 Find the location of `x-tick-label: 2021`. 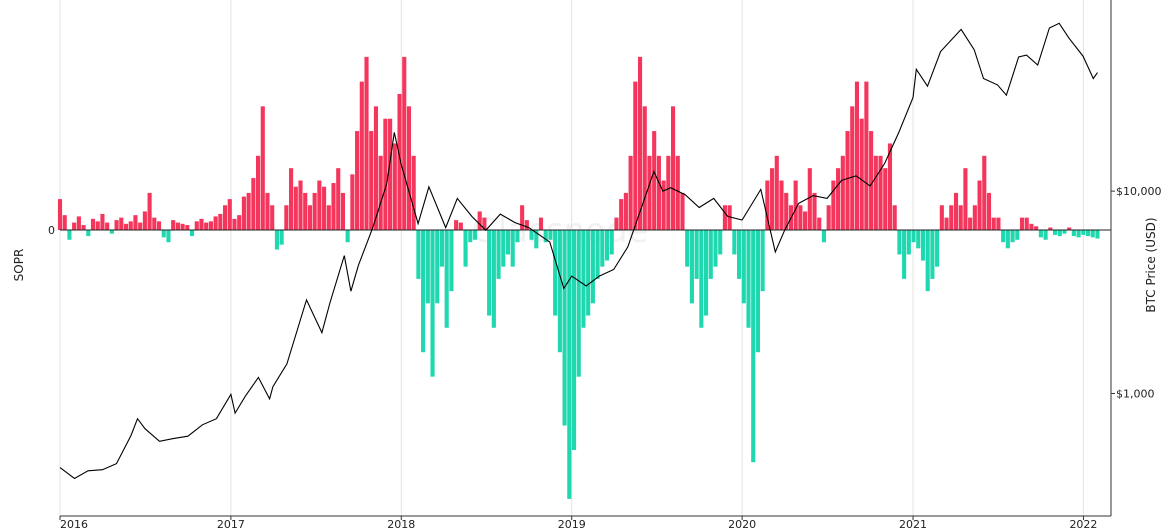

x-tick-label: 2021 is located at coordinates (913, 524).